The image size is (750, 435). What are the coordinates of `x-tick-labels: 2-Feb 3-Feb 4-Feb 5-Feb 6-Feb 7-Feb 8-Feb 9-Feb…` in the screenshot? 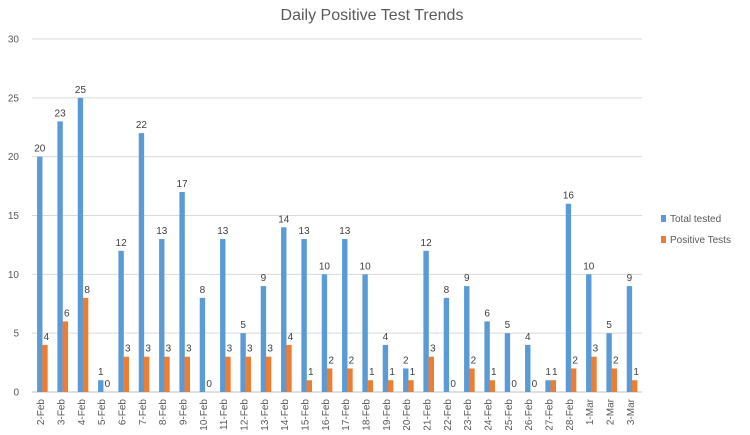 It's located at (336, 414).